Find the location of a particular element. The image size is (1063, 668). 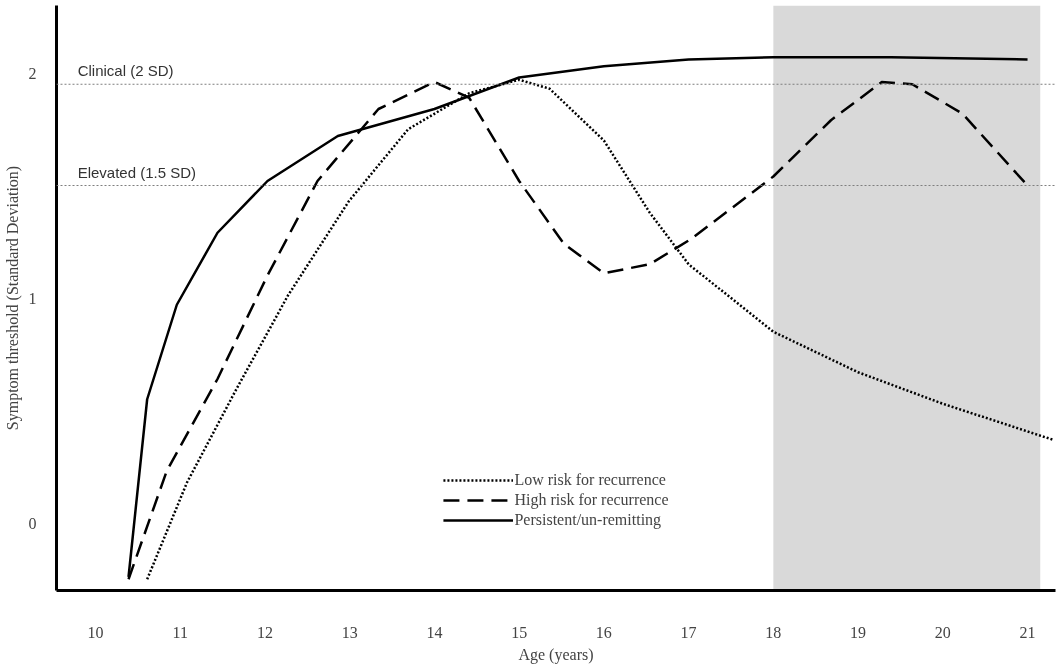

legend-label: Low risk for recurrence is located at coordinates (590, 480).